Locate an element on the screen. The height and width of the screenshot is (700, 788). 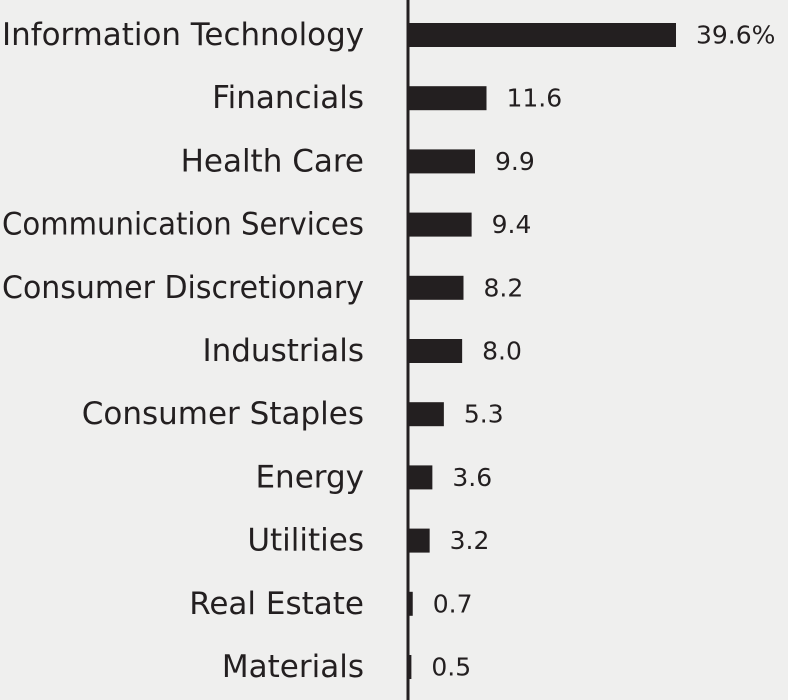
bar-industrials is located at coordinates (435, 351).